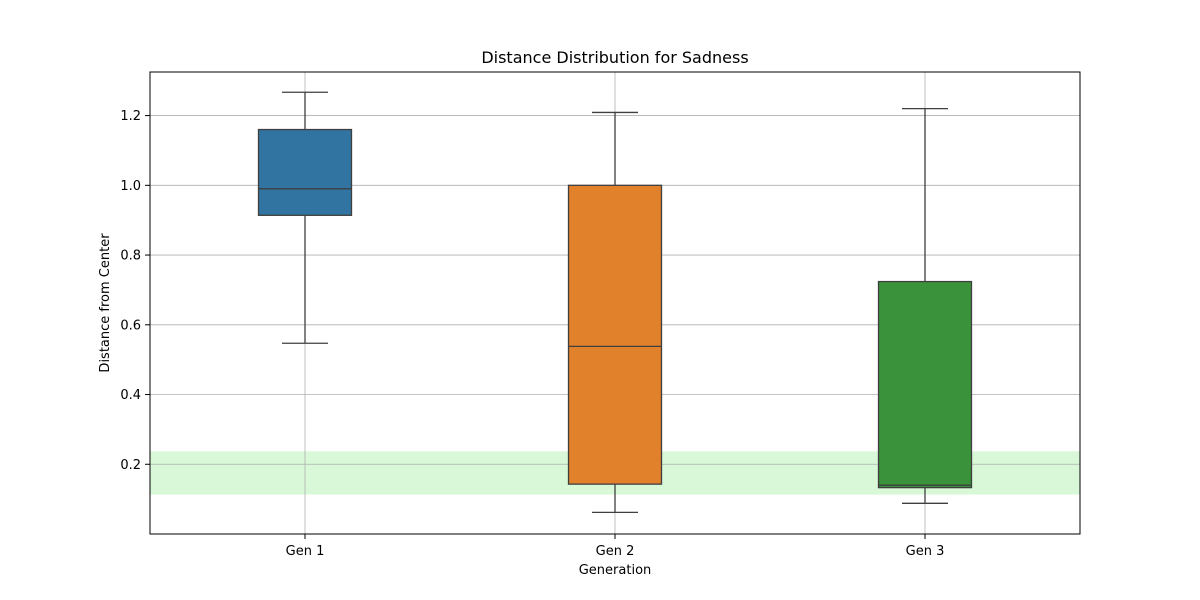 This screenshot has width=1200, height=600. Describe the element at coordinates (615, 570) in the screenshot. I see `x-axis-label: Generation` at that location.